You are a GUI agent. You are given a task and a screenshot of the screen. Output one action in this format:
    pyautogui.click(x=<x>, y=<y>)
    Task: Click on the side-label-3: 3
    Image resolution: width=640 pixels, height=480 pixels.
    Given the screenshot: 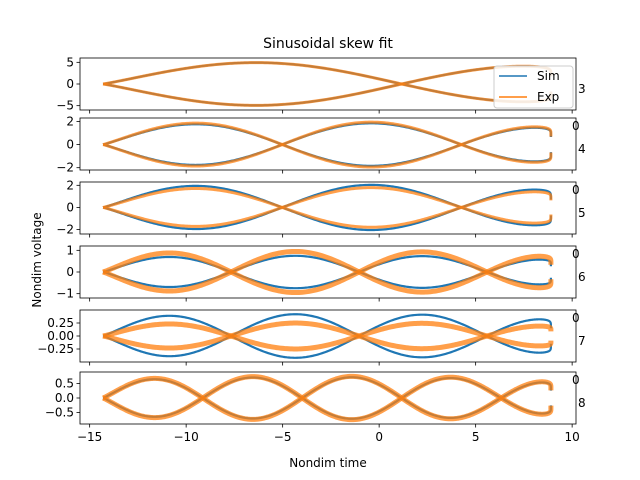 What is the action you would take?
    pyautogui.click(x=582, y=89)
    